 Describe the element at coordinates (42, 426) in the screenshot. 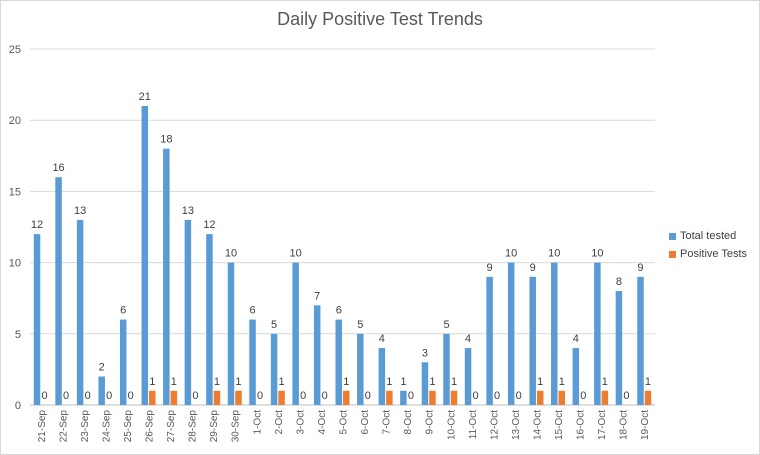

I see `x-tick-label: 21-Sep` at that location.